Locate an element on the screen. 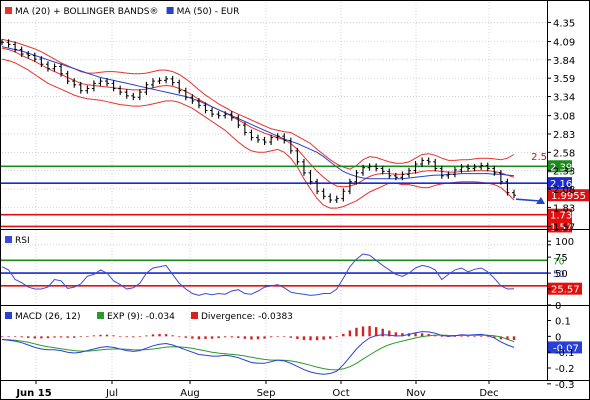 Image resolution: width=590 pixels, height=400 pixels. y-tick-label: -0.3 is located at coordinates (565, 385).